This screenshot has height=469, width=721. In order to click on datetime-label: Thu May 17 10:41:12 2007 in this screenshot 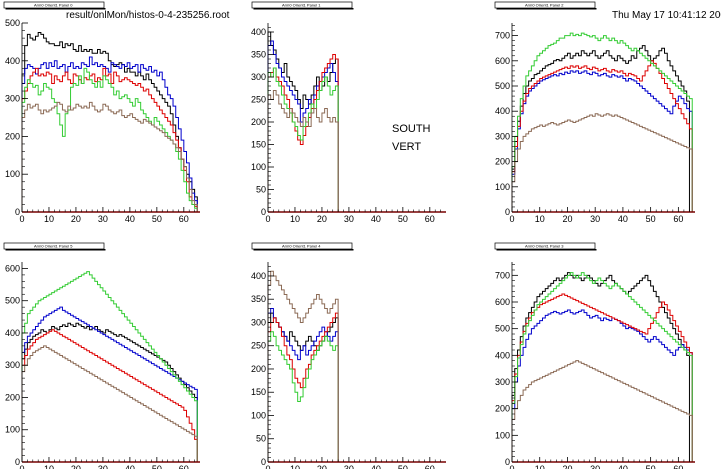, I will do `click(666, 15)`.